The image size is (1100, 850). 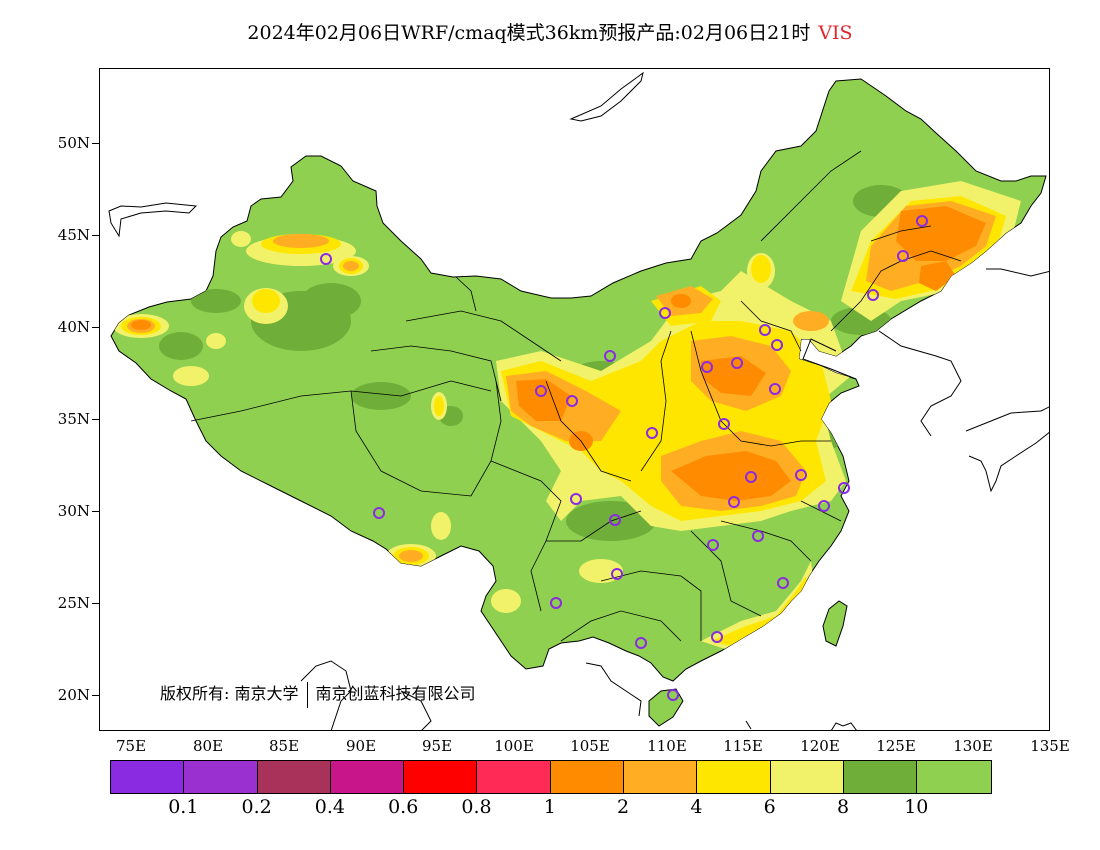 I want to click on colorbar-label: 0.1, so click(x=183, y=807).